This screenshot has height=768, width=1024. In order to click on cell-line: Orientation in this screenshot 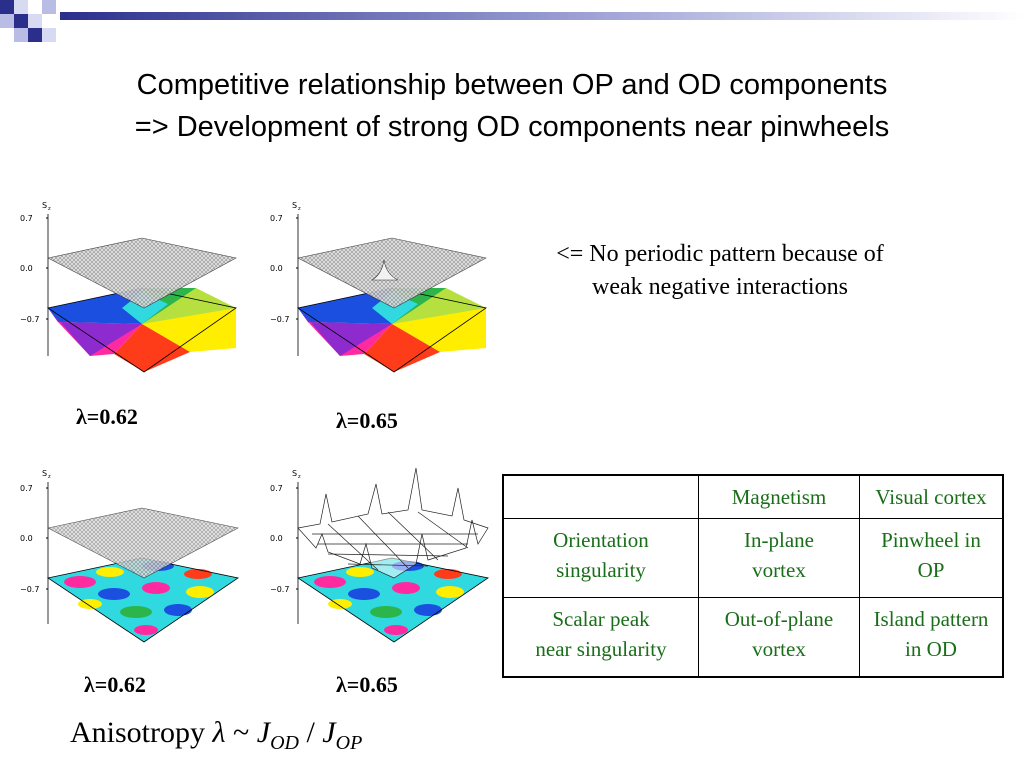, I will do `click(601, 540)`.